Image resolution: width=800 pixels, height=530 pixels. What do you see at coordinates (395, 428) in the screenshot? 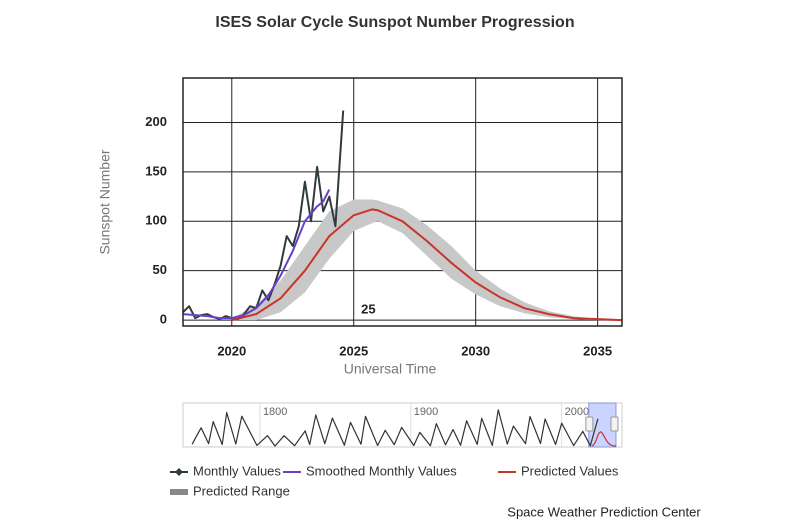
I see `navigator-line` at bounding box center [395, 428].